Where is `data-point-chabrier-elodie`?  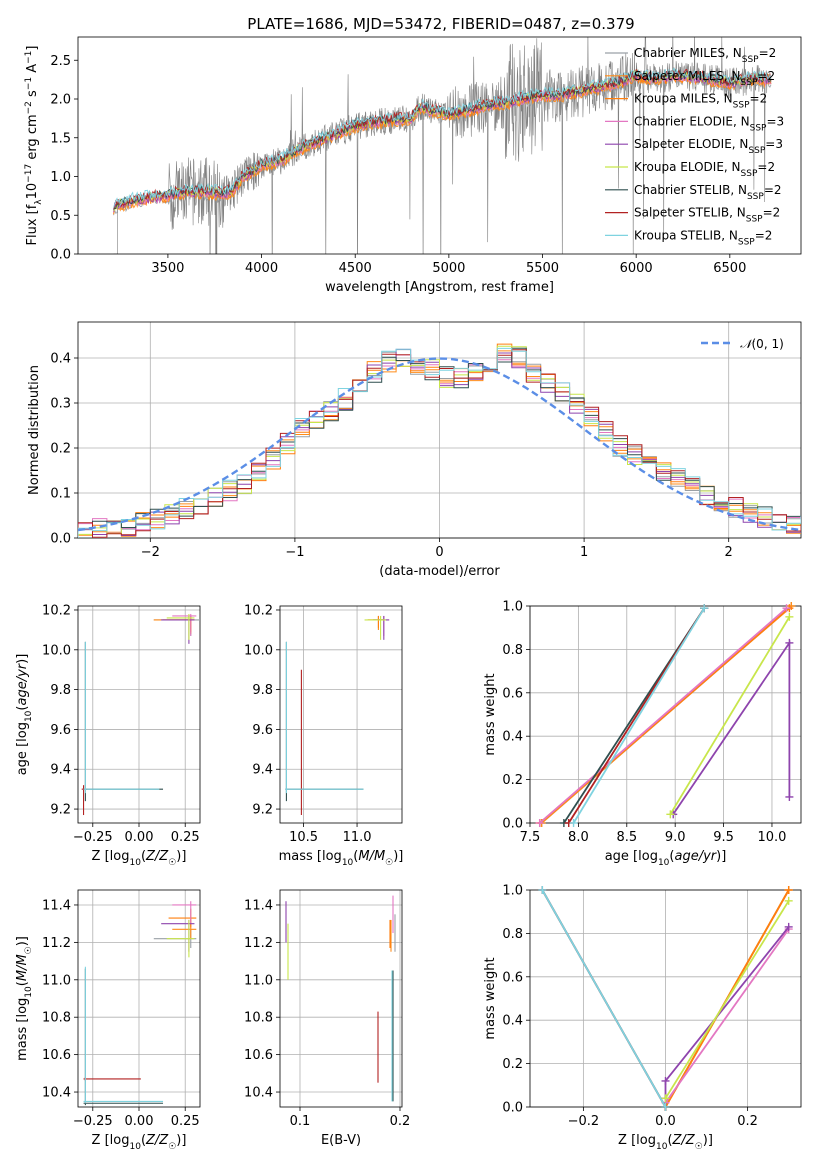
data-point-chabrier-elodie is located at coordinates (184, 912).